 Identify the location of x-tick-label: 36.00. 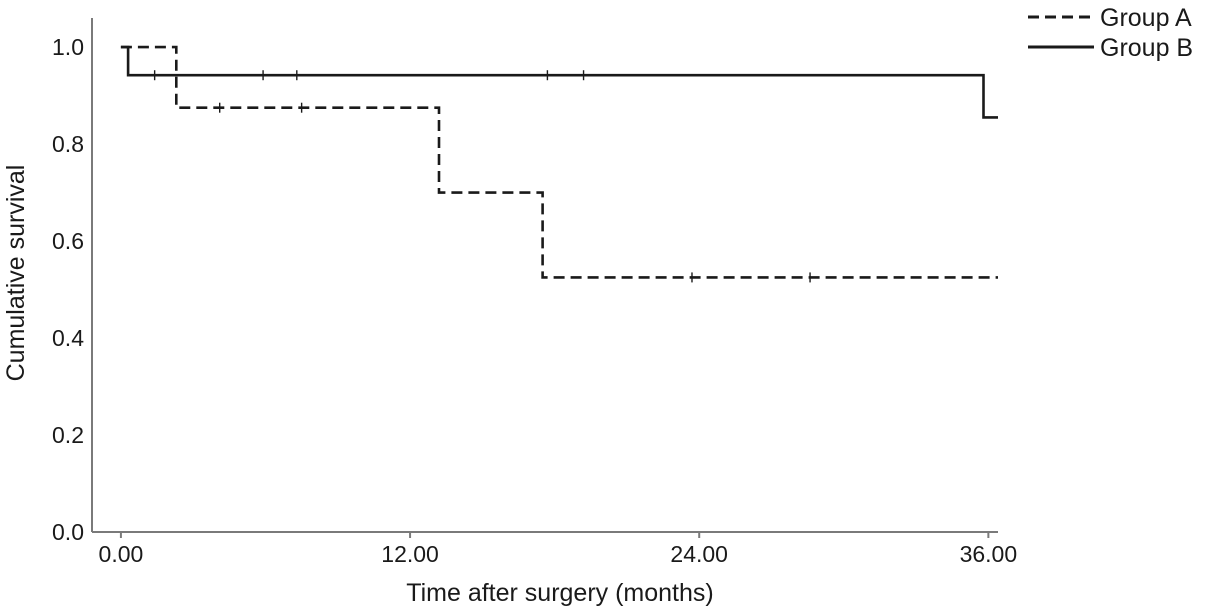
(989, 554).